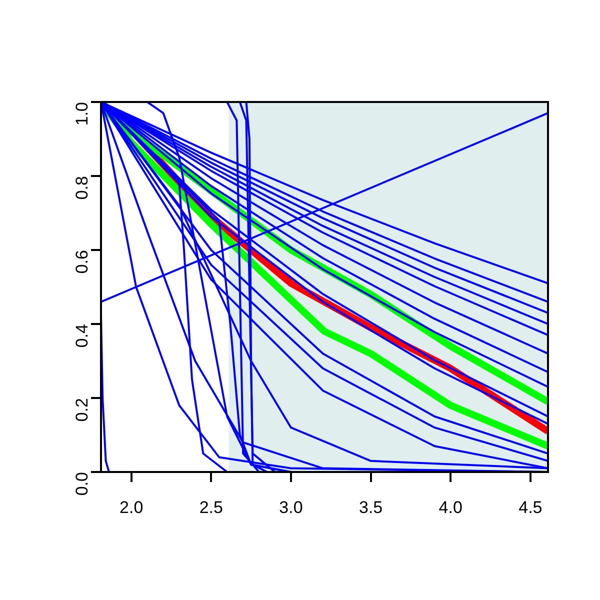 The image size is (600, 600). Describe the element at coordinates (132, 507) in the screenshot. I see `x-tick-label: 2.0` at that location.